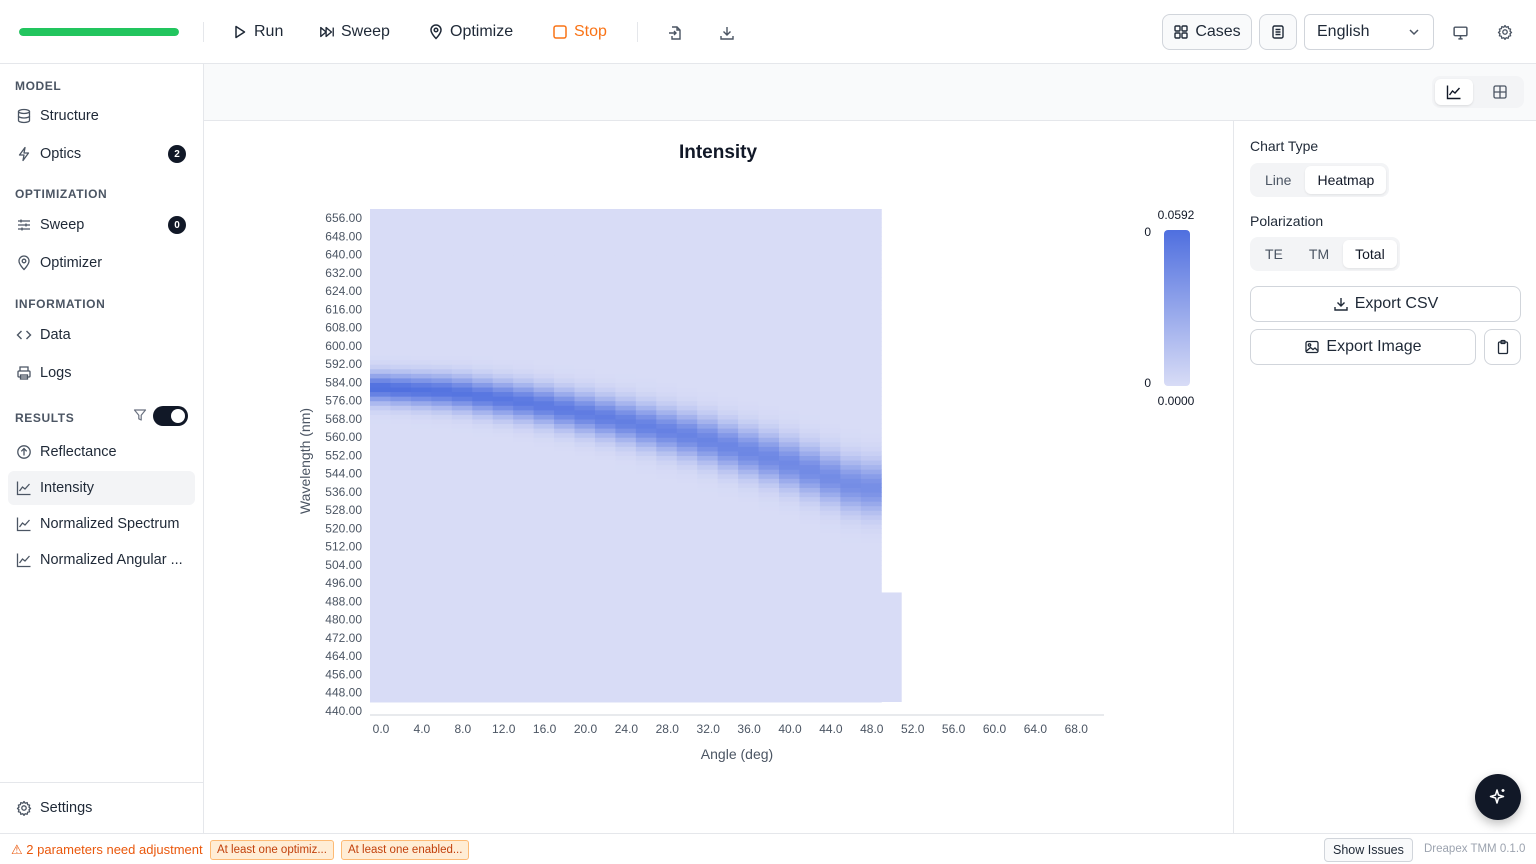 Image resolution: width=1536 pixels, height=864 pixels. Describe the element at coordinates (579, 32) in the screenshot. I see `stop-button: Stop` at that location.